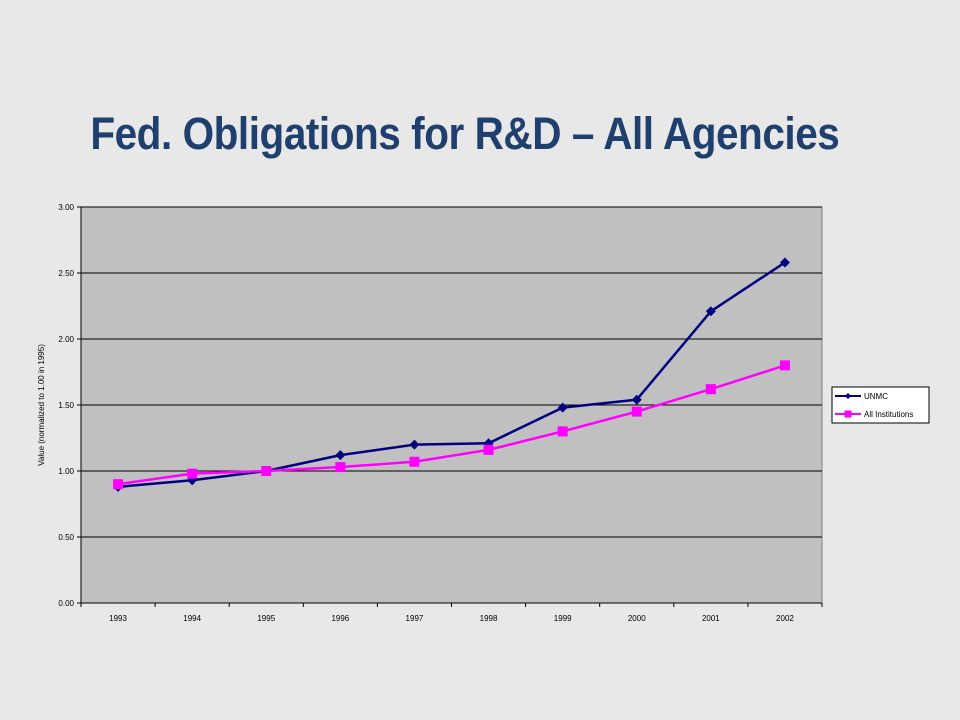 This screenshot has width=960, height=720. I want to click on x-tick-label: 2002, so click(785, 618).